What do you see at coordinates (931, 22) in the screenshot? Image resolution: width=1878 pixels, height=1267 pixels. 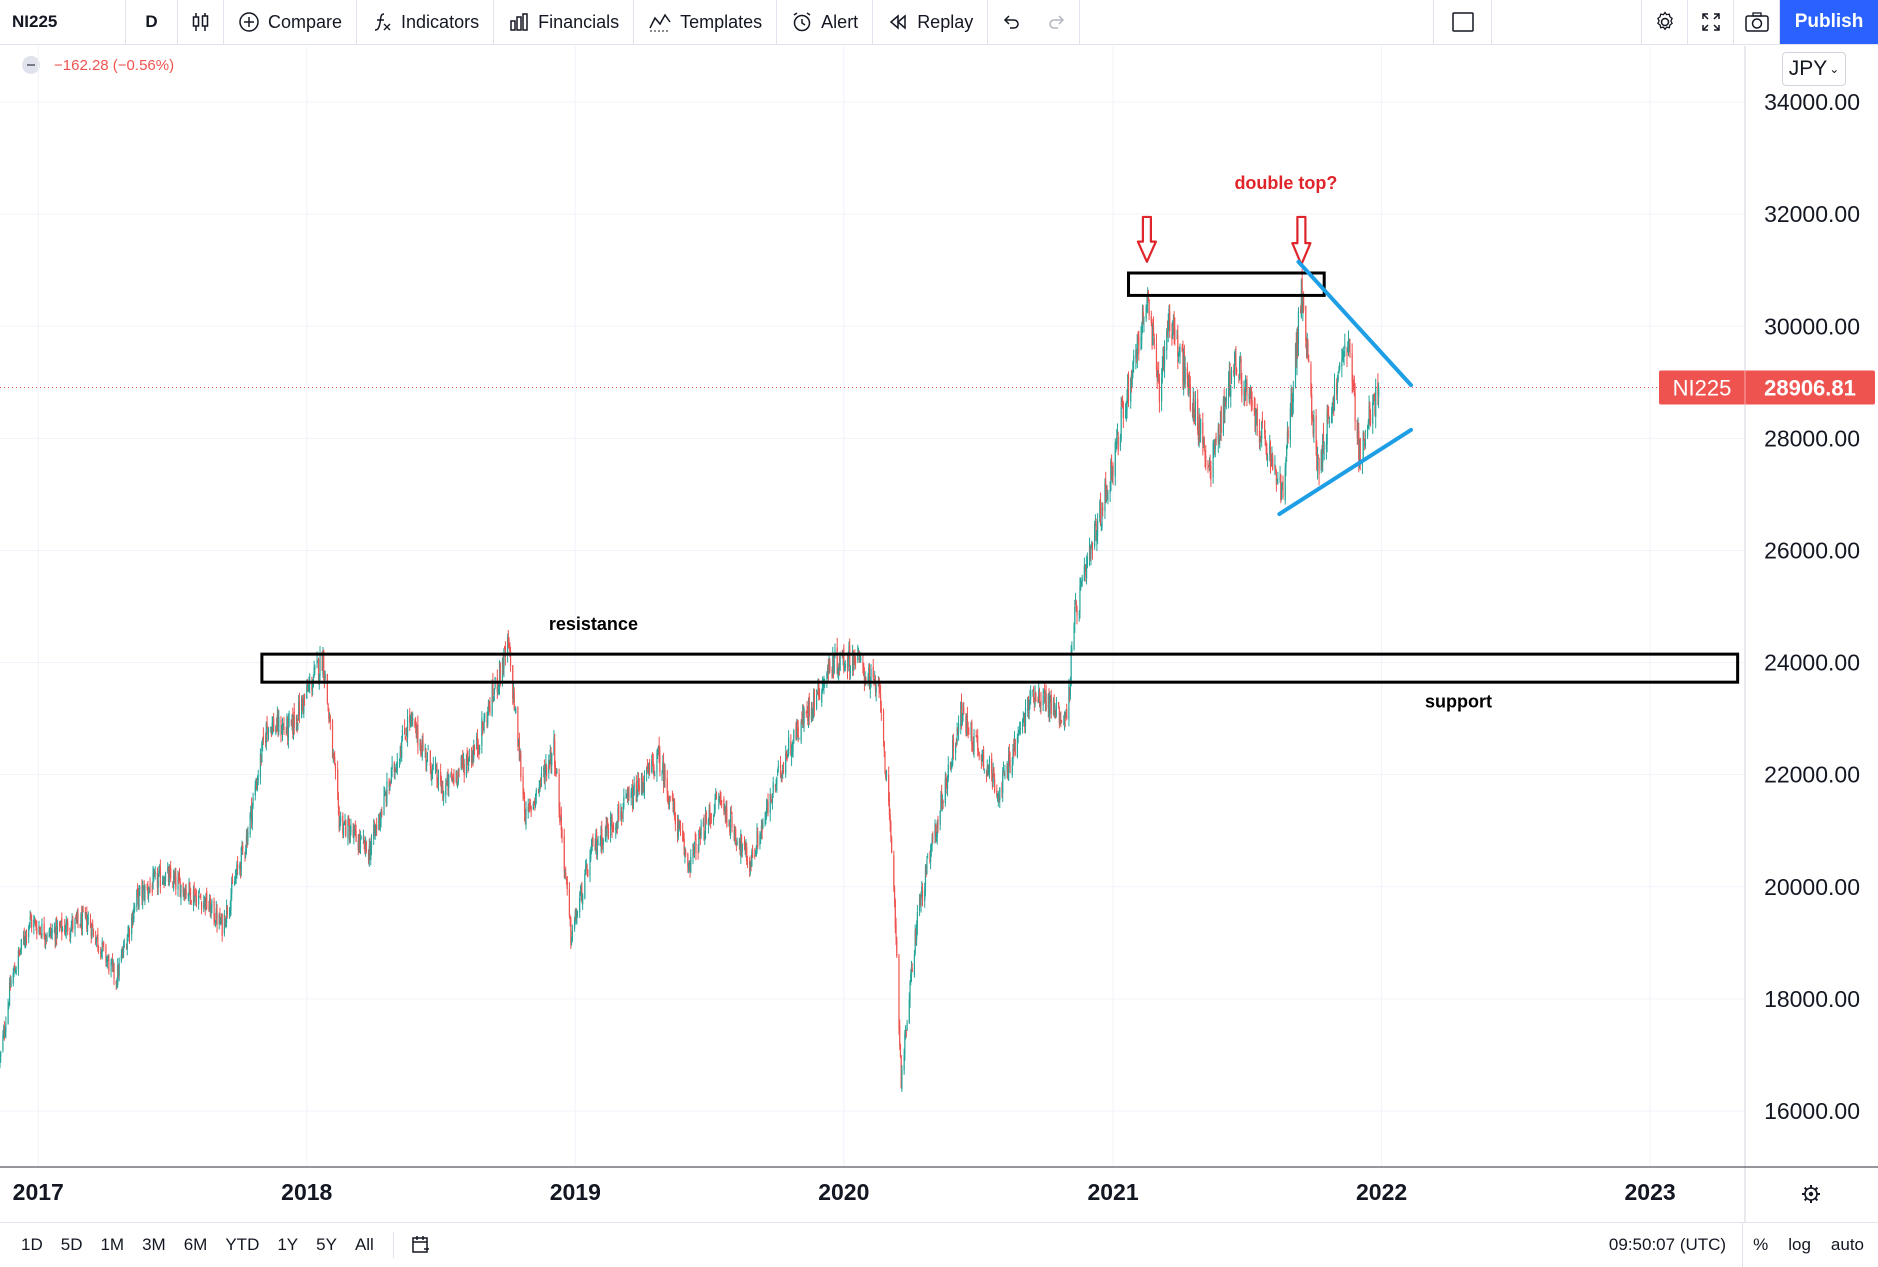 I see `replay-button: Replay` at bounding box center [931, 22].